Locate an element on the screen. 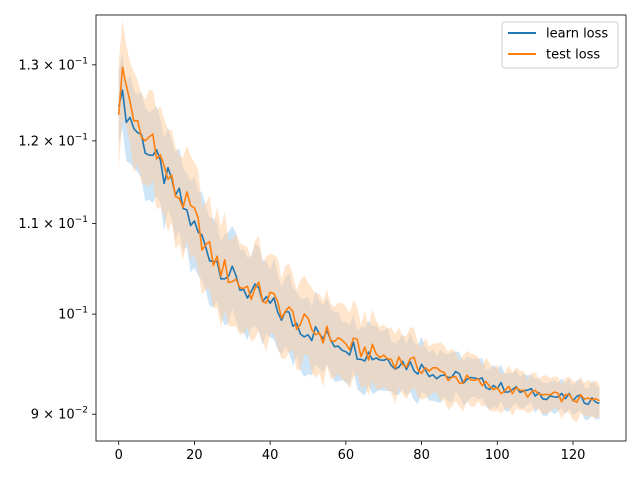  x-tick-label: 0 is located at coordinates (119, 455).